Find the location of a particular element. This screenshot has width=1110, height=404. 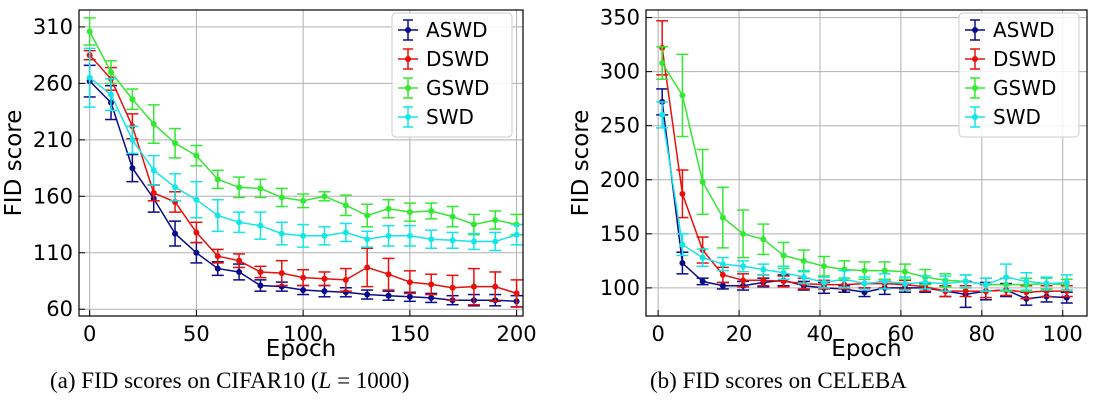

x-tick-label: 80 is located at coordinates (981, 334).